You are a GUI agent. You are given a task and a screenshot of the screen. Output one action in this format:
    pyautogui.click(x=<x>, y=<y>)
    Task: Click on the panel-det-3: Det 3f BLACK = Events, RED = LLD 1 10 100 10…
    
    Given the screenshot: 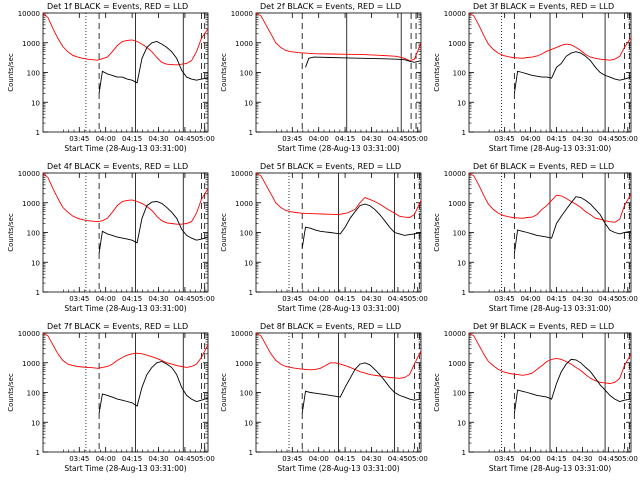 What is the action you would take?
    pyautogui.click(x=535, y=77)
    